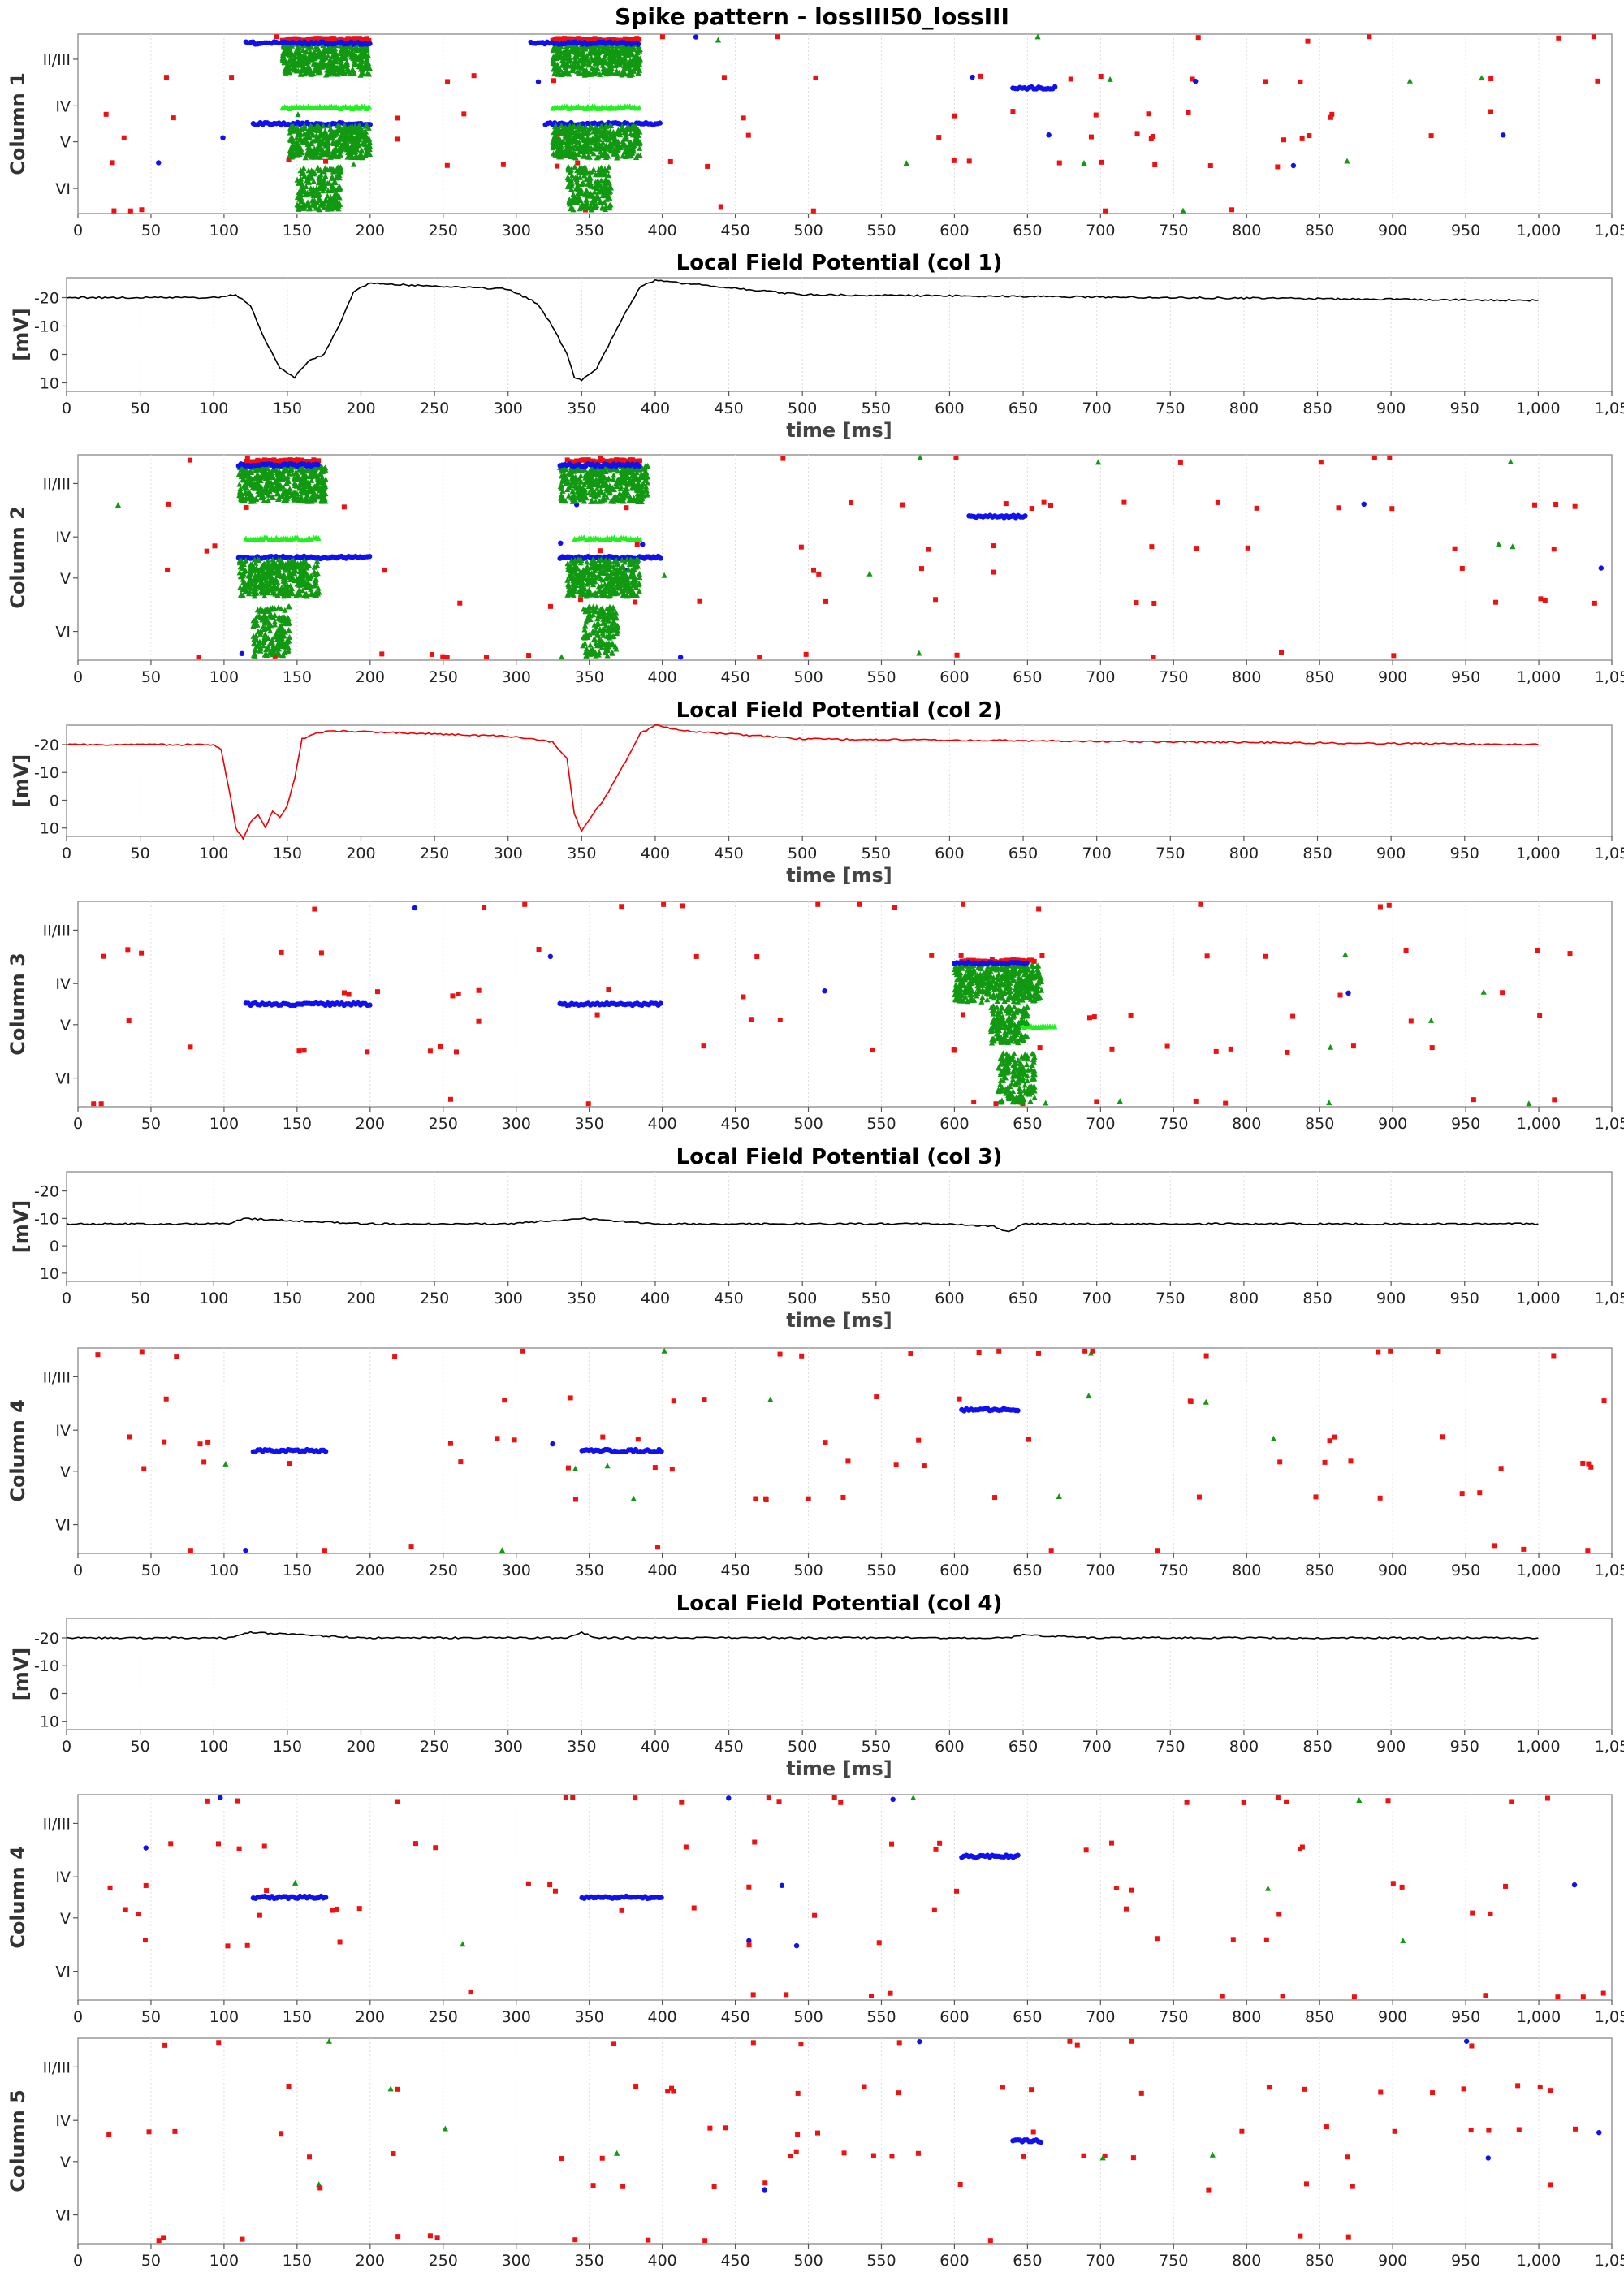 This screenshot has height=2277, width=1624. Describe the element at coordinates (63, 106) in the screenshot. I see `layer-label: IV` at that location.